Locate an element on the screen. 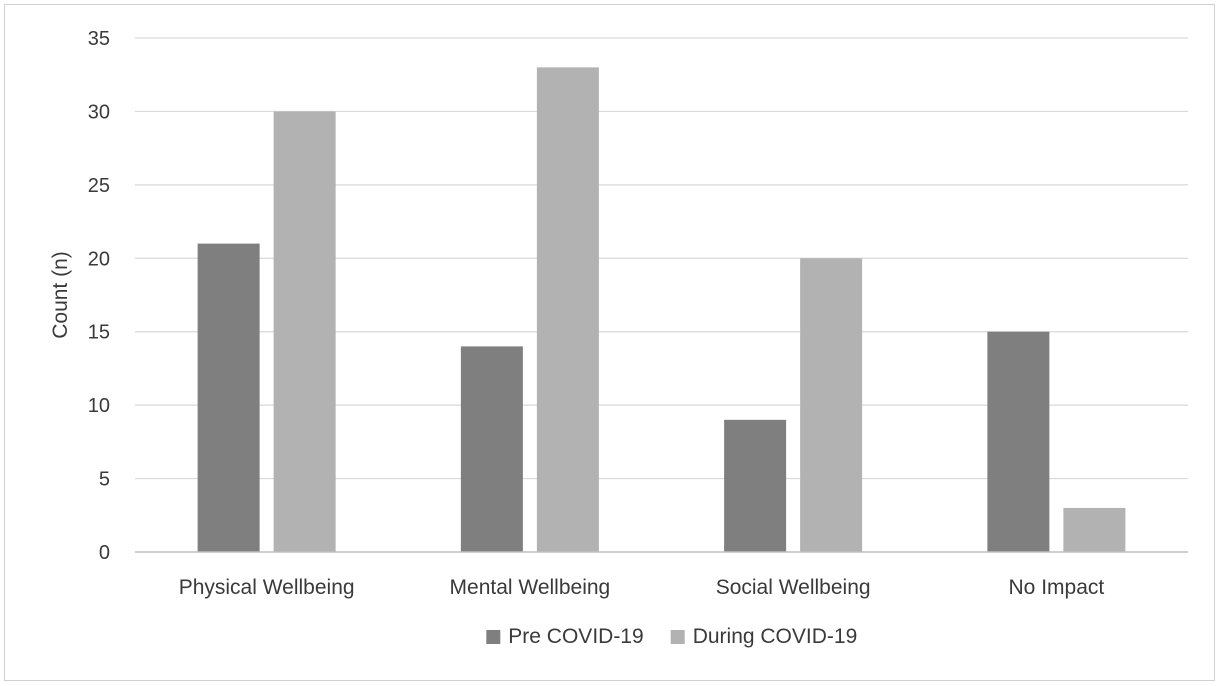 The image size is (1221, 686). legend: Pre COVID-19 During COVID-19 is located at coordinates (671, 636).